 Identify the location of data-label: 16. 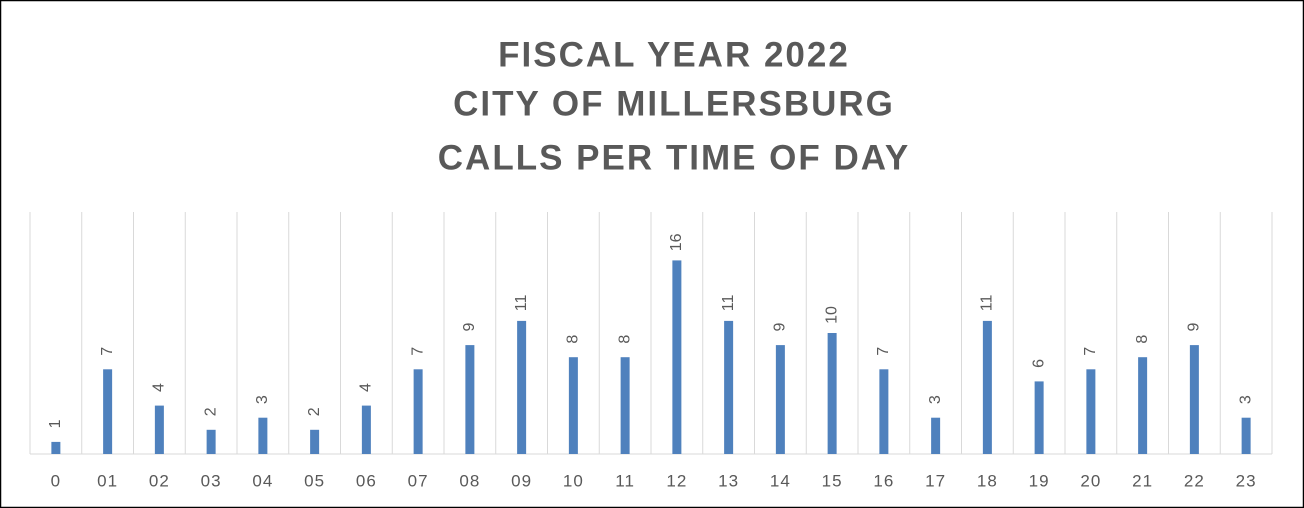
(676, 242).